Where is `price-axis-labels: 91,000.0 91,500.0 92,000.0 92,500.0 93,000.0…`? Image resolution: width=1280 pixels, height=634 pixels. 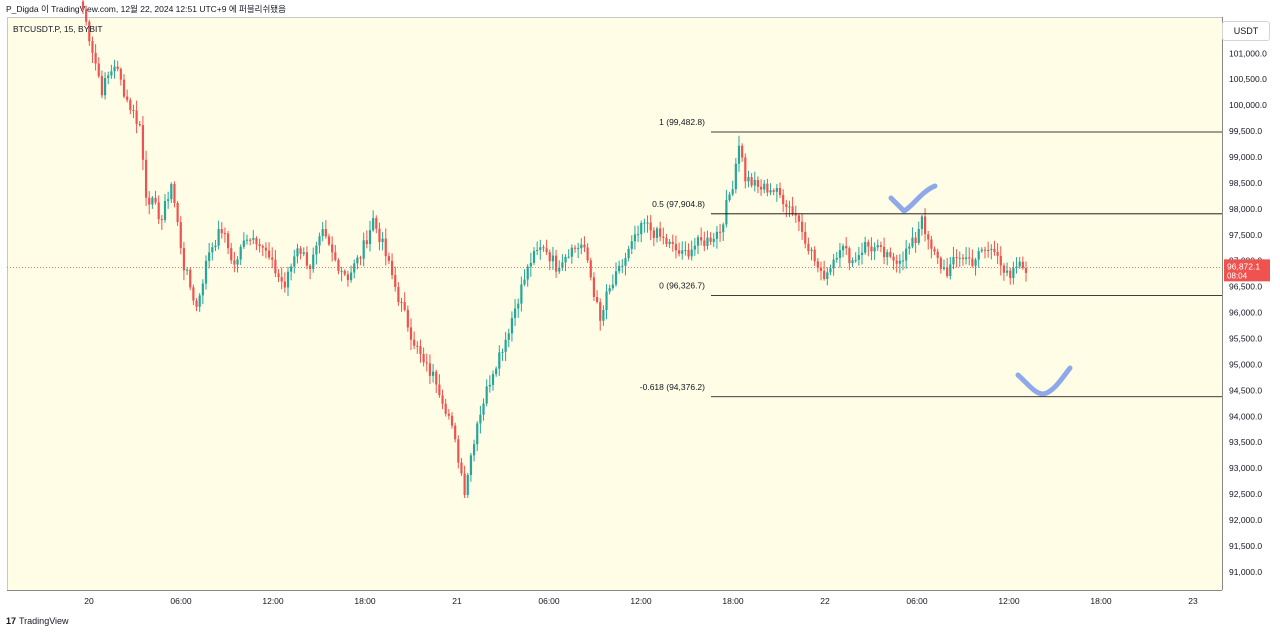
price-axis-labels: 91,000.0 91,500.0 92,000.0 92,500.0 93,000.0… is located at coordinates (1247, 312).